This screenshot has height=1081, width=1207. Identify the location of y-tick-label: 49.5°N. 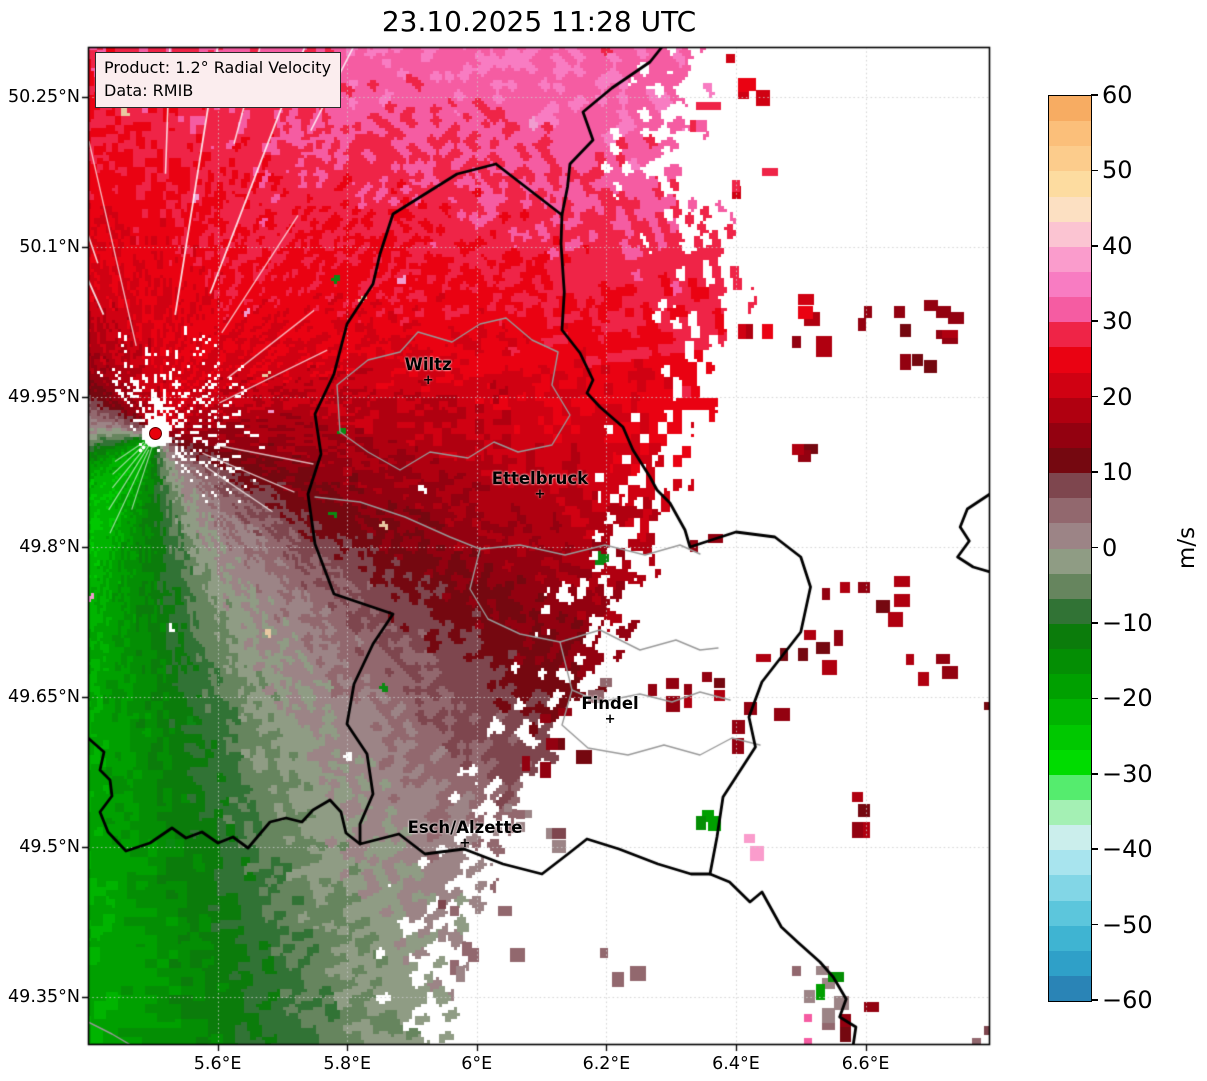
(49, 847).